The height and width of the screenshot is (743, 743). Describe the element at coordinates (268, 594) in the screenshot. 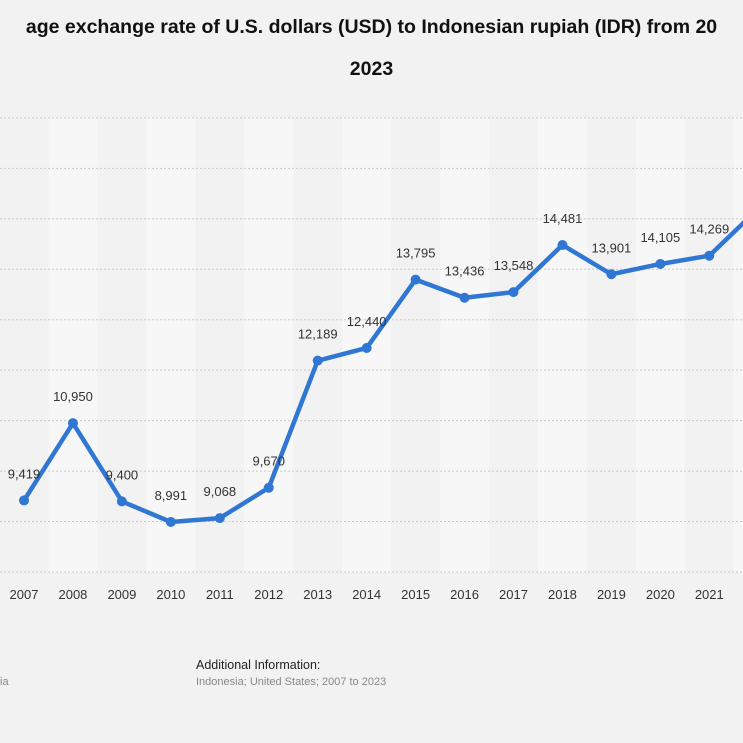

I see `x-tick-label: 2012` at that location.